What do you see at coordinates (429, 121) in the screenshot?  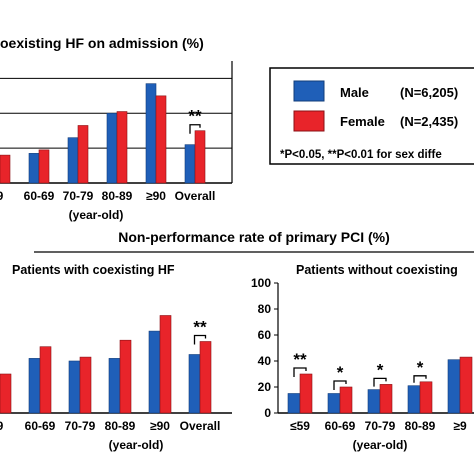 I see `legend-female-n: (N=2,435)` at bounding box center [429, 121].